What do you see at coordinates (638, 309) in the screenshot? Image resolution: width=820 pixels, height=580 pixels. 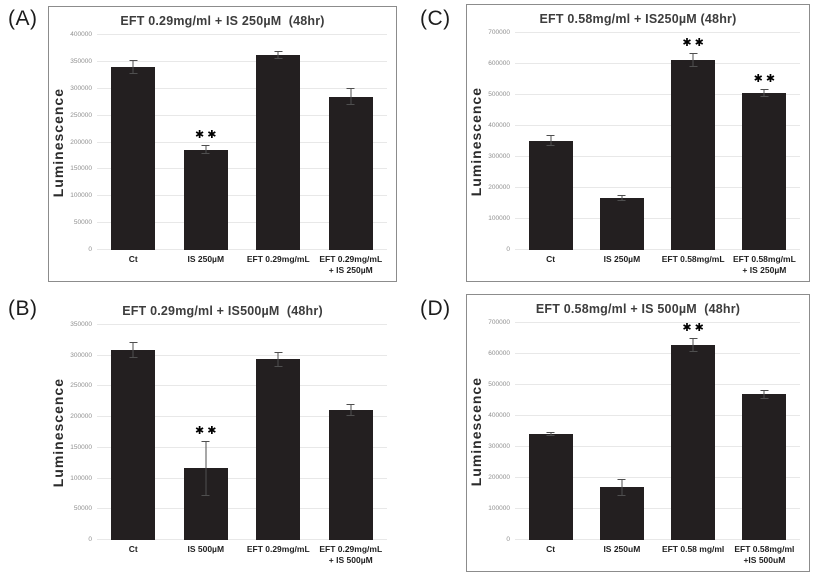 I see `chart-title: EFT 0.58mg/ml + IS 500µM (48hr)` at bounding box center [638, 309].